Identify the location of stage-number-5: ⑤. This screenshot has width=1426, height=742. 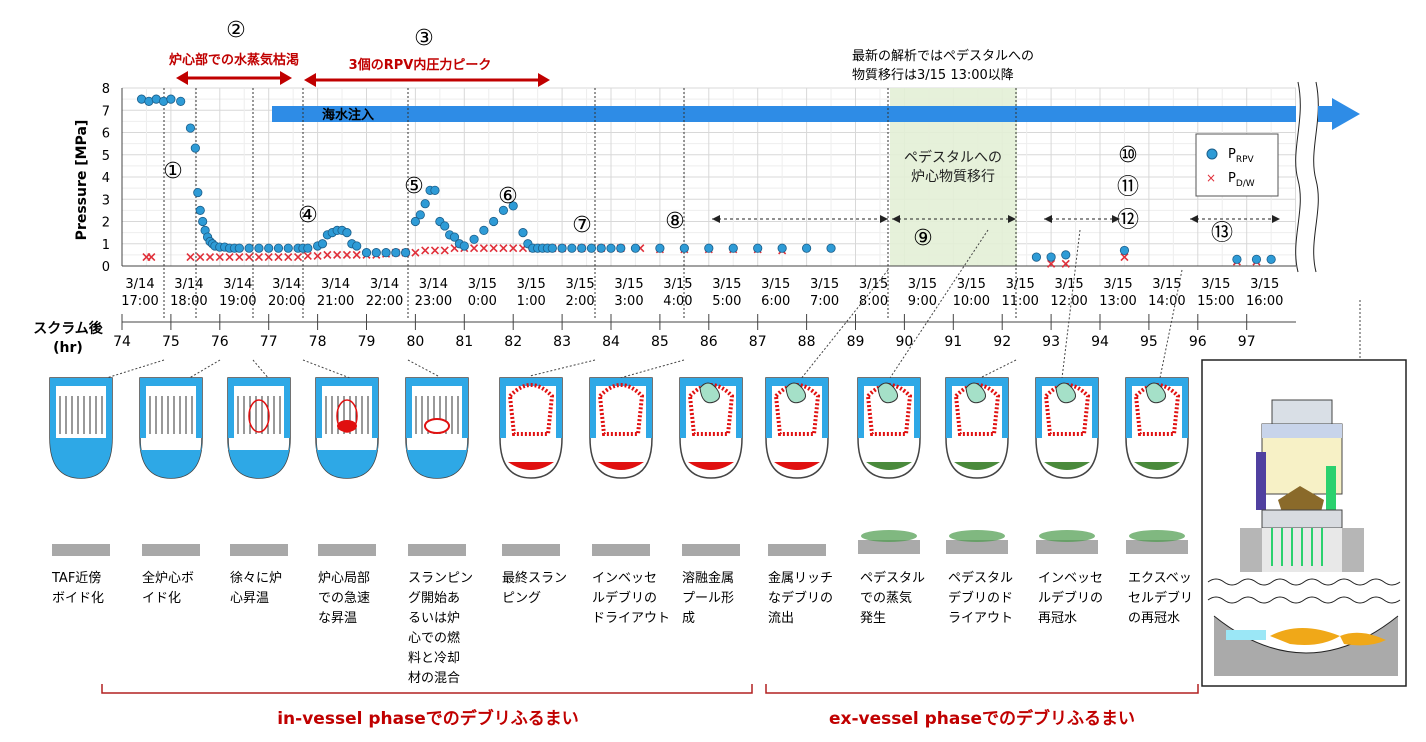
(414, 186).